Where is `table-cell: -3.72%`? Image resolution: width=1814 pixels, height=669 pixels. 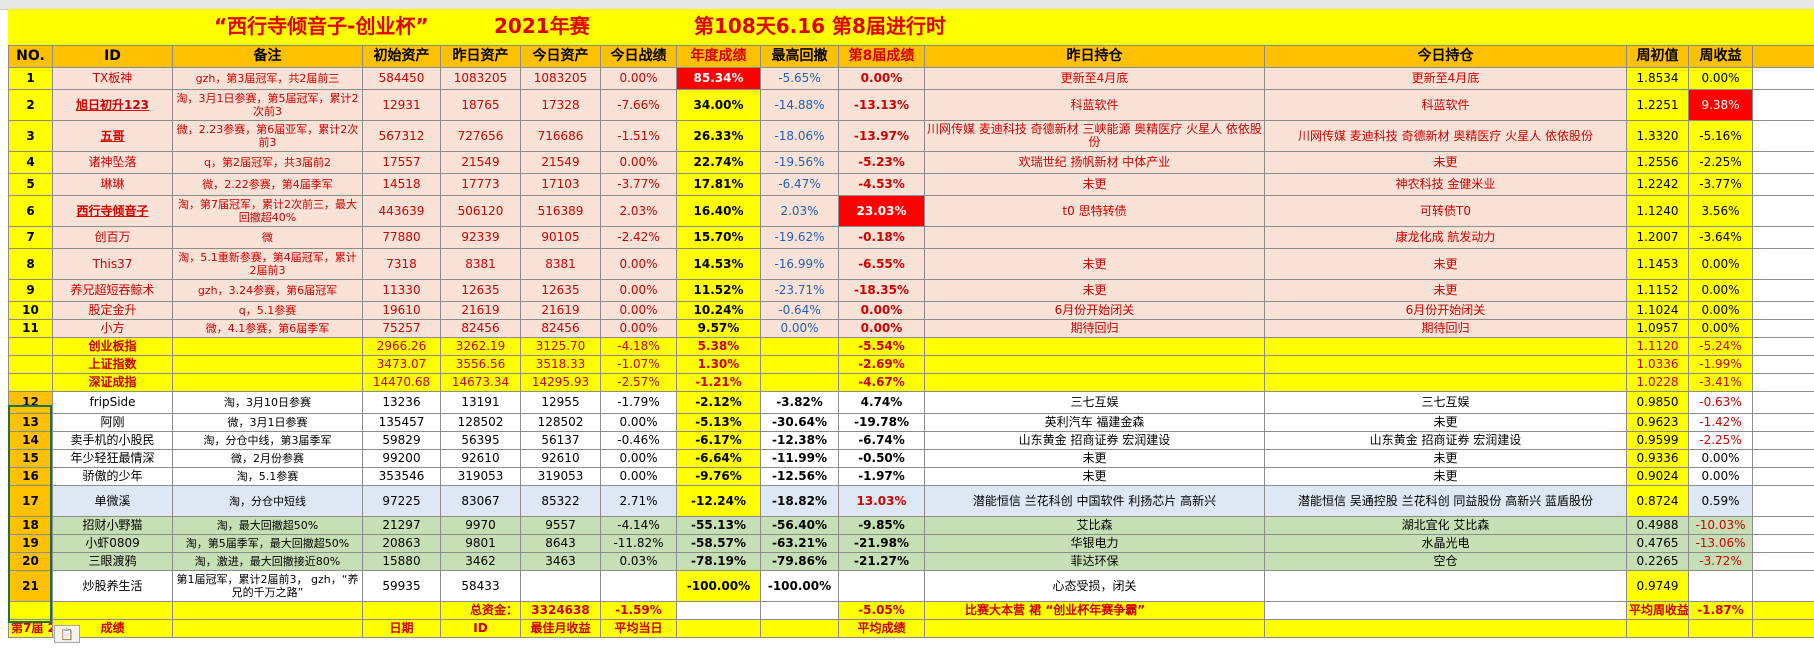
table-cell: -3.72% is located at coordinates (1720, 561).